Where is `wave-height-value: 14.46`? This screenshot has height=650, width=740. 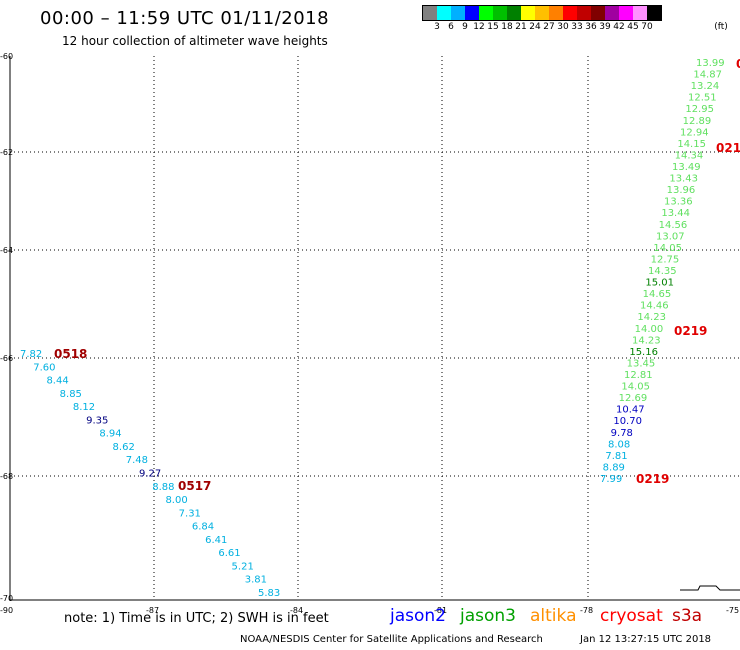 wave-height-value: 14.46 is located at coordinates (654, 306).